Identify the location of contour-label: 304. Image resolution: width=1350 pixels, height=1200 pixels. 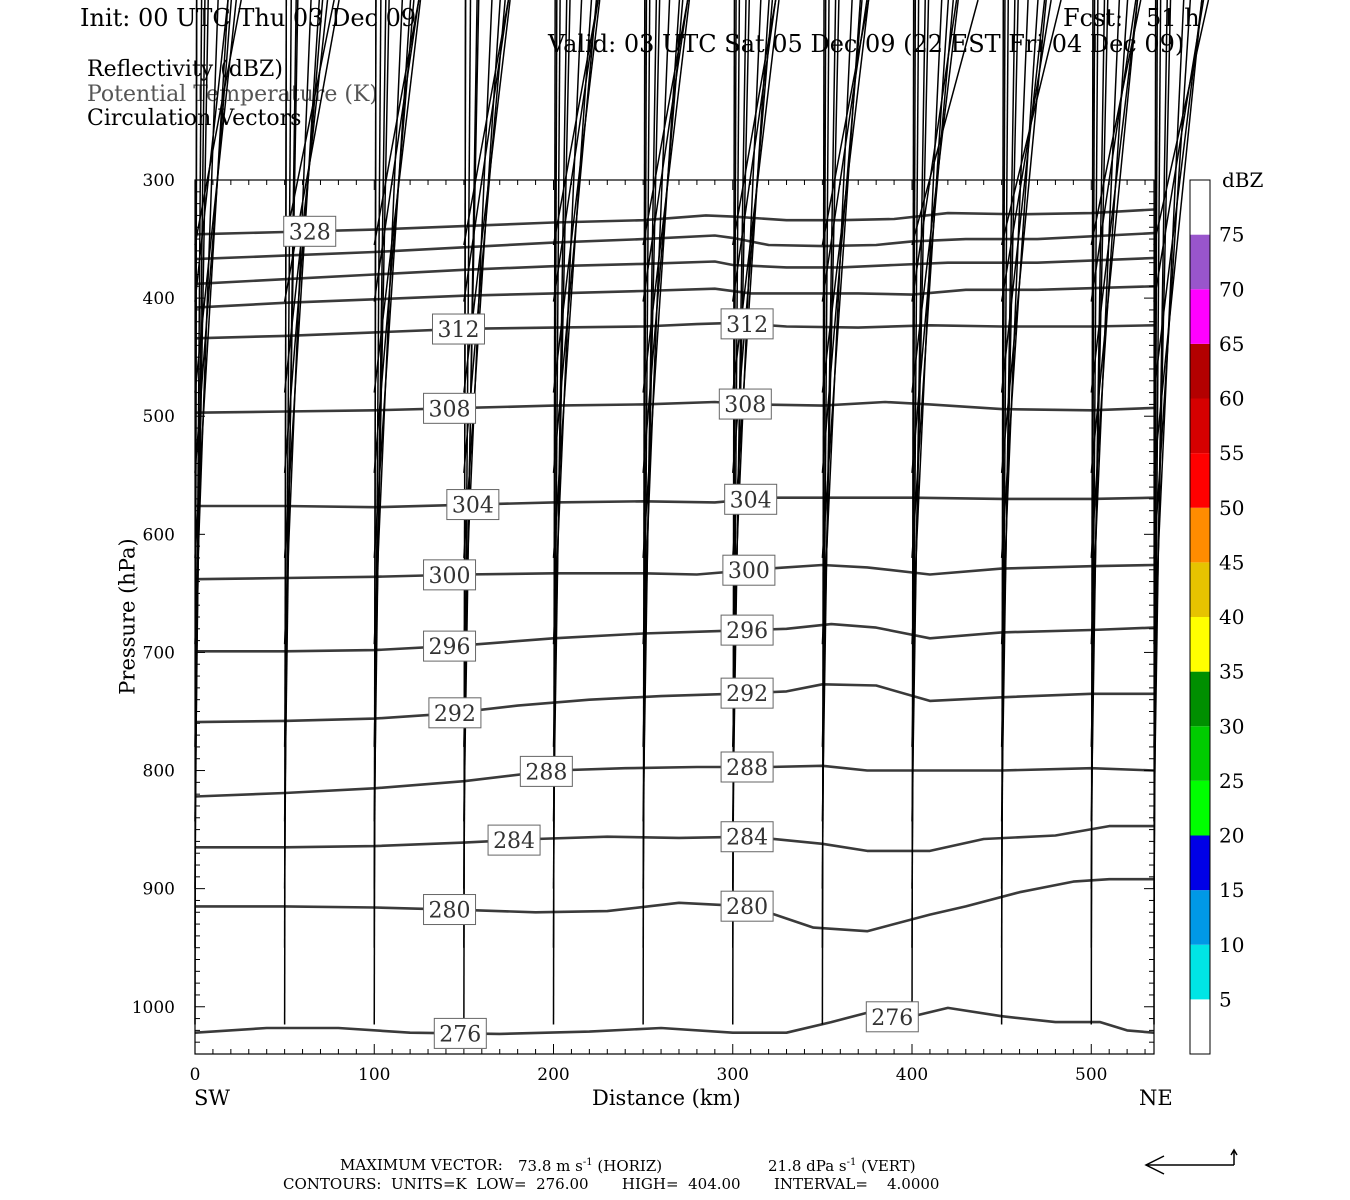
(473, 506).